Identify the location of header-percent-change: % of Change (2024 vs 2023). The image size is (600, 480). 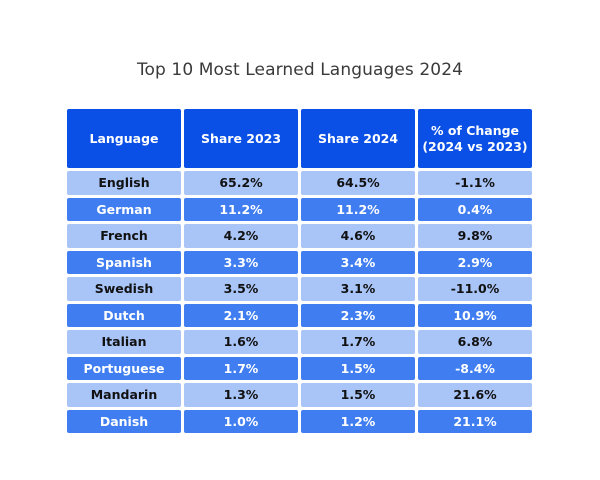
(475, 138).